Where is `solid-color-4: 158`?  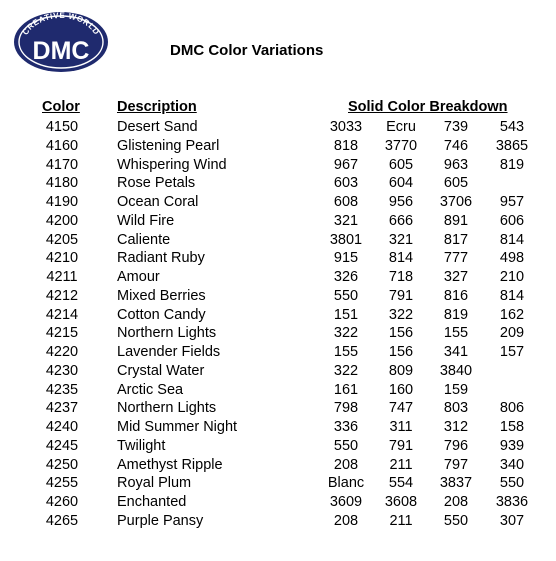 solid-color-4: 158 is located at coordinates (512, 427).